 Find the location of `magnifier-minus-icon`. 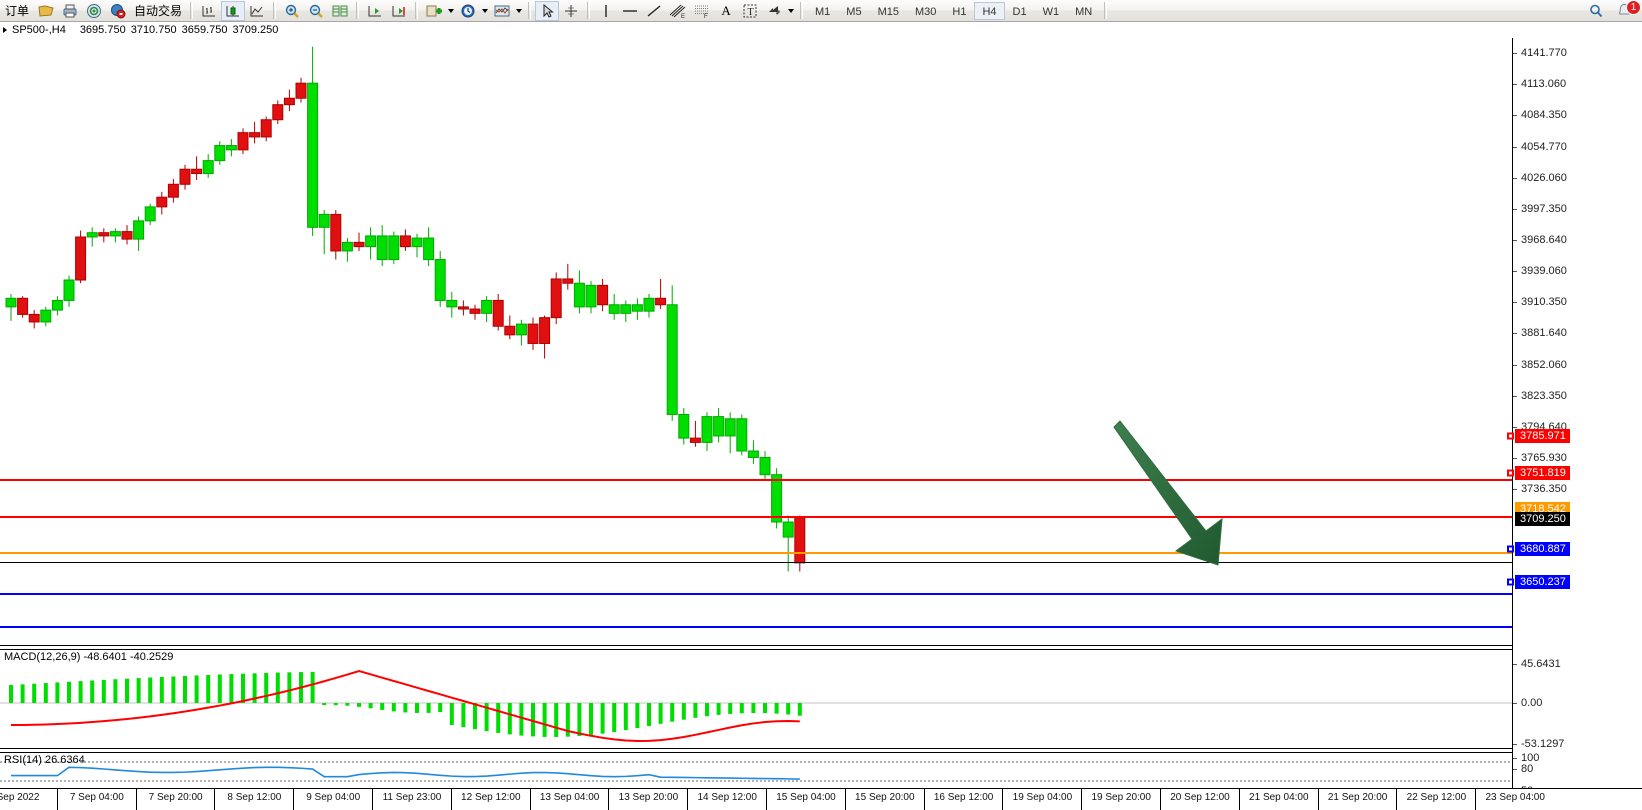

magnifier-minus-icon is located at coordinates (316, 11).